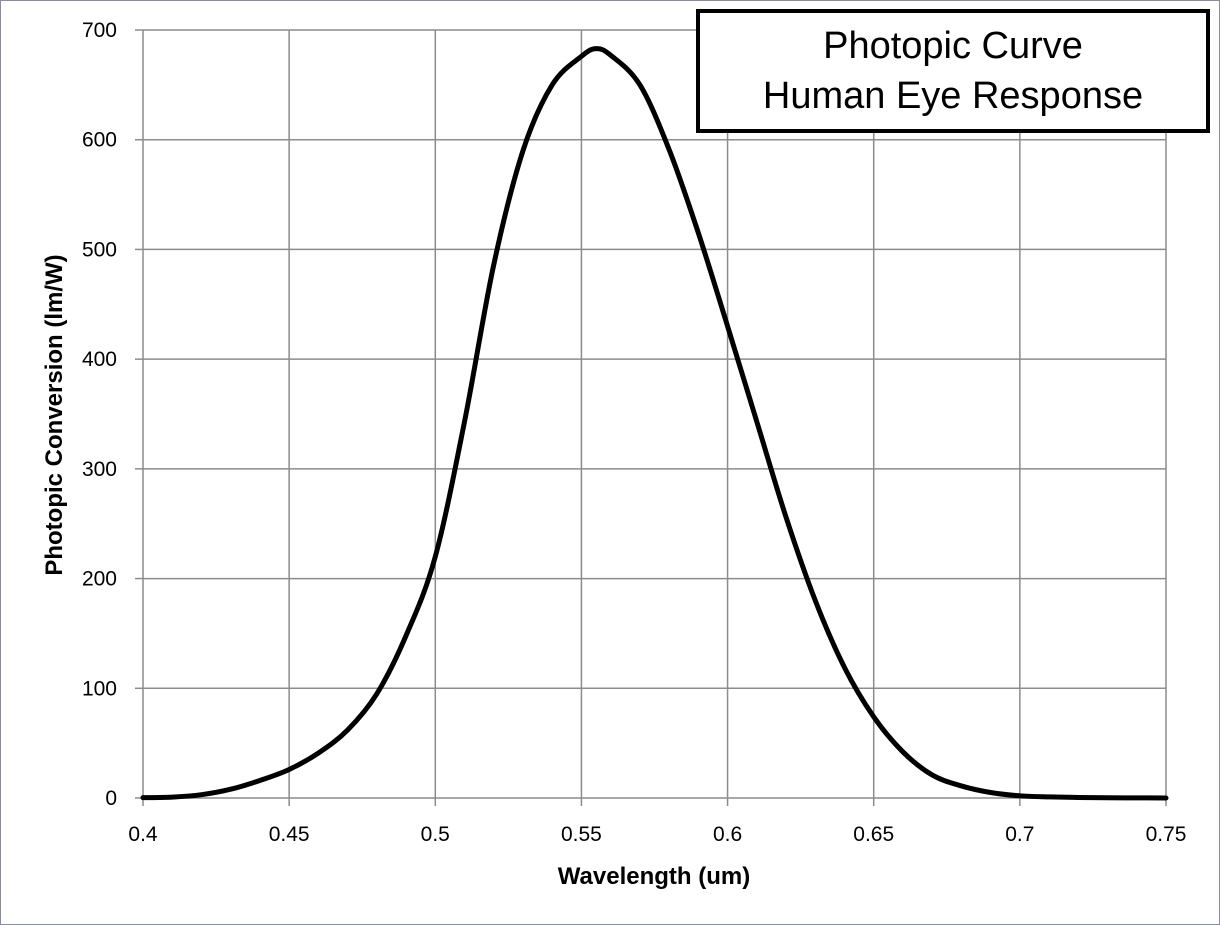  Describe the element at coordinates (953, 96) in the screenshot. I see `chart-title-line-2: Human Eye Response` at that location.